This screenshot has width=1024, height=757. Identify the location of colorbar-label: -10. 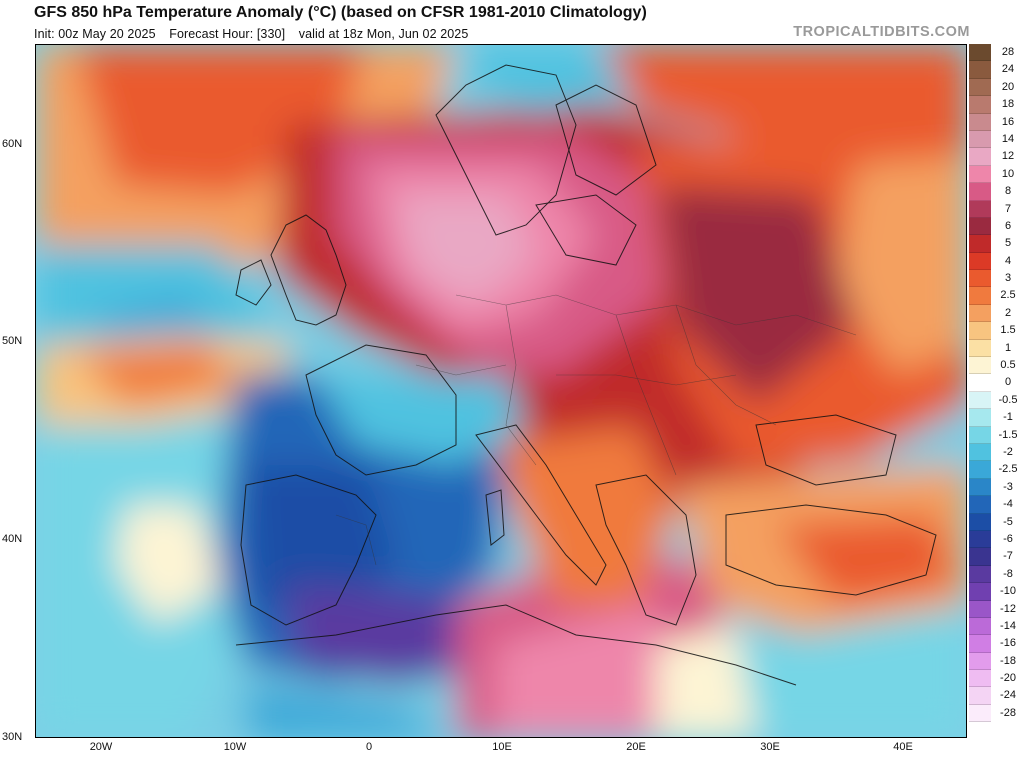
(1008, 591).